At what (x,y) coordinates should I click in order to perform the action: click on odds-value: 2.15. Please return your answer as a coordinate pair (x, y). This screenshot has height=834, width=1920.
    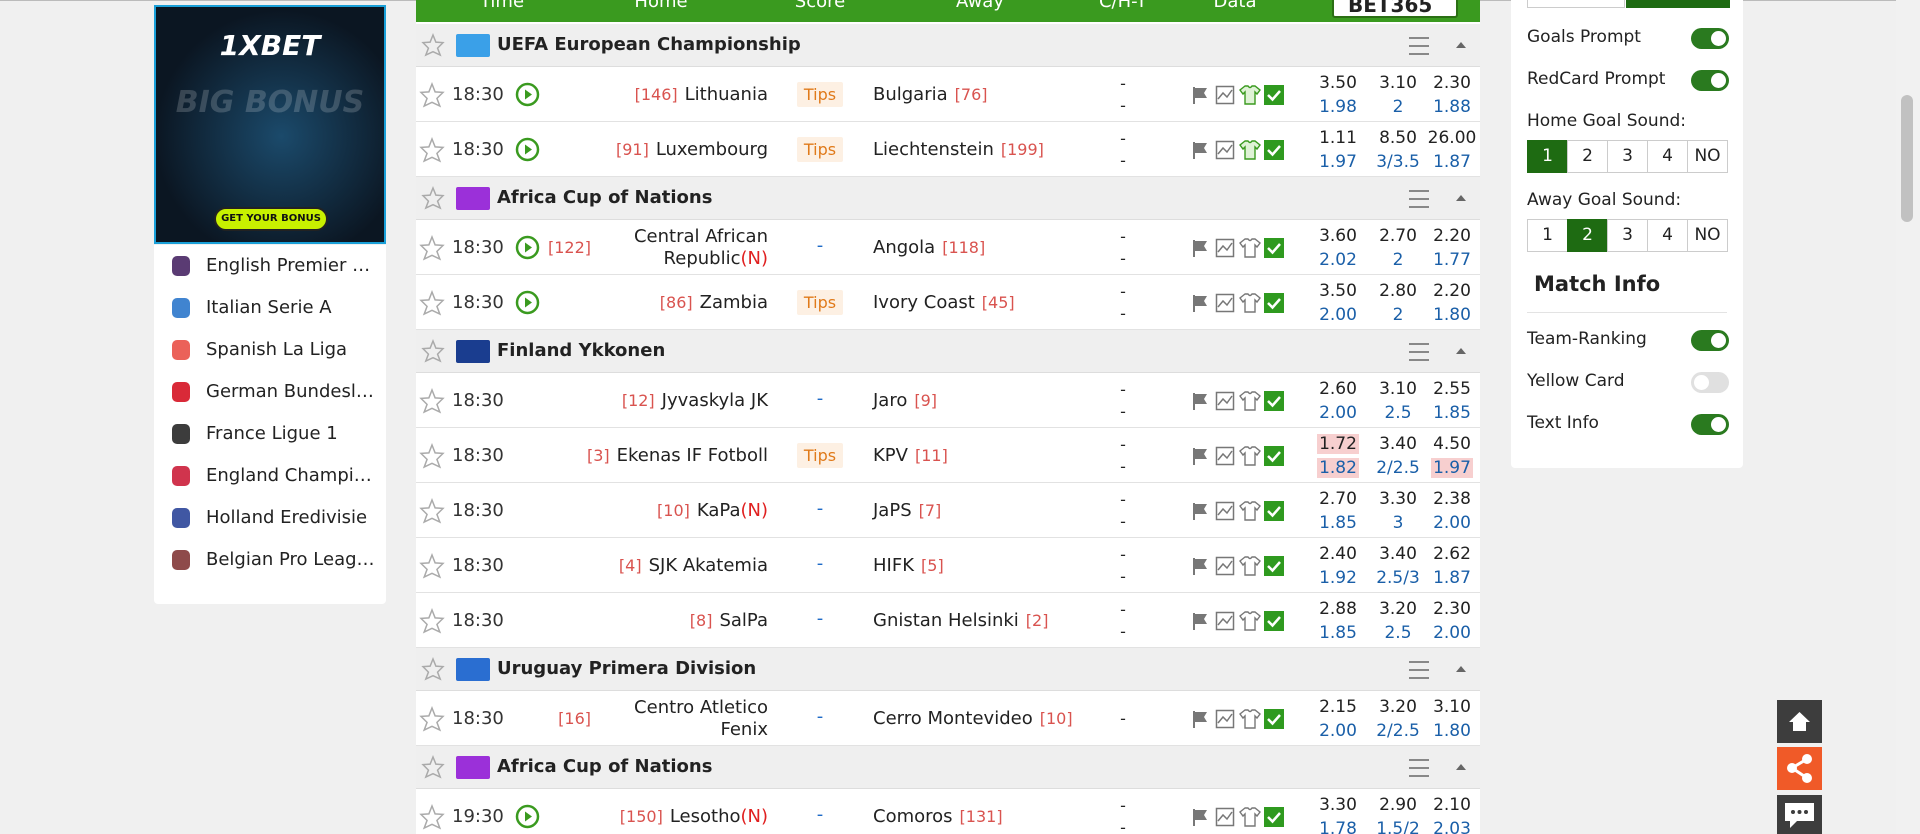
    Looking at the image, I should click on (1338, 707).